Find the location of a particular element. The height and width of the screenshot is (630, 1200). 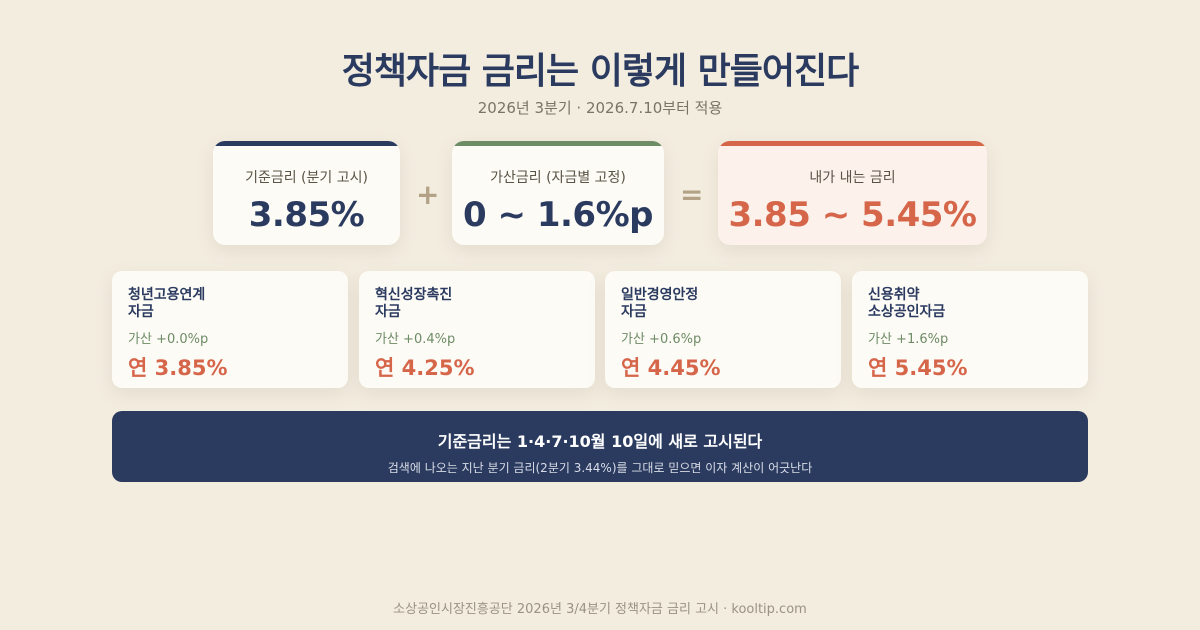

fund-name: 혁신성장촉진 자금 is located at coordinates (414, 303).